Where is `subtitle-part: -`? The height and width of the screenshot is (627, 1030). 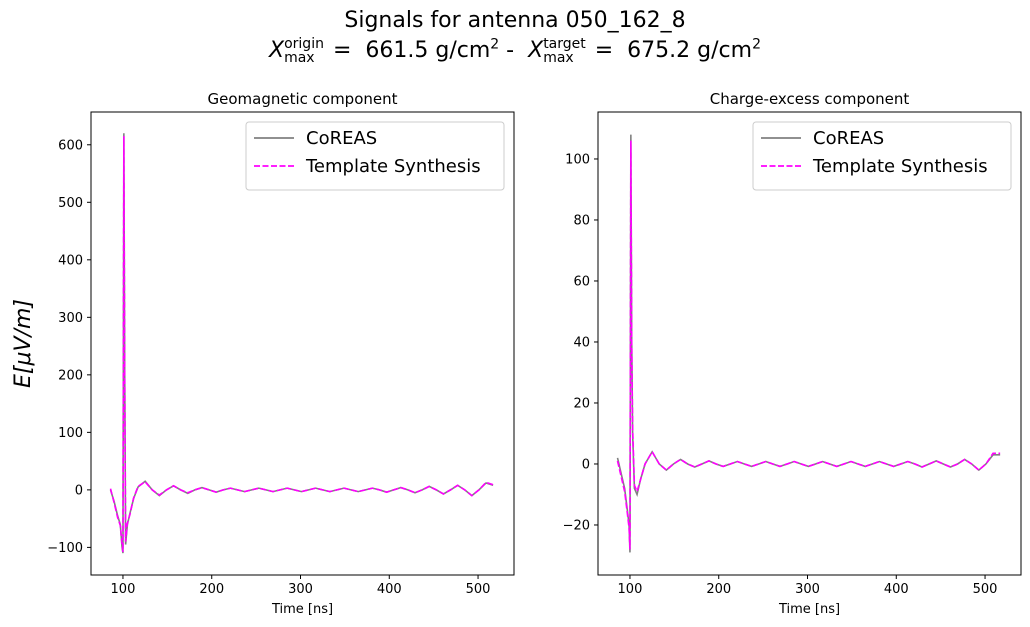 subtitle-part: - is located at coordinates (514, 50).